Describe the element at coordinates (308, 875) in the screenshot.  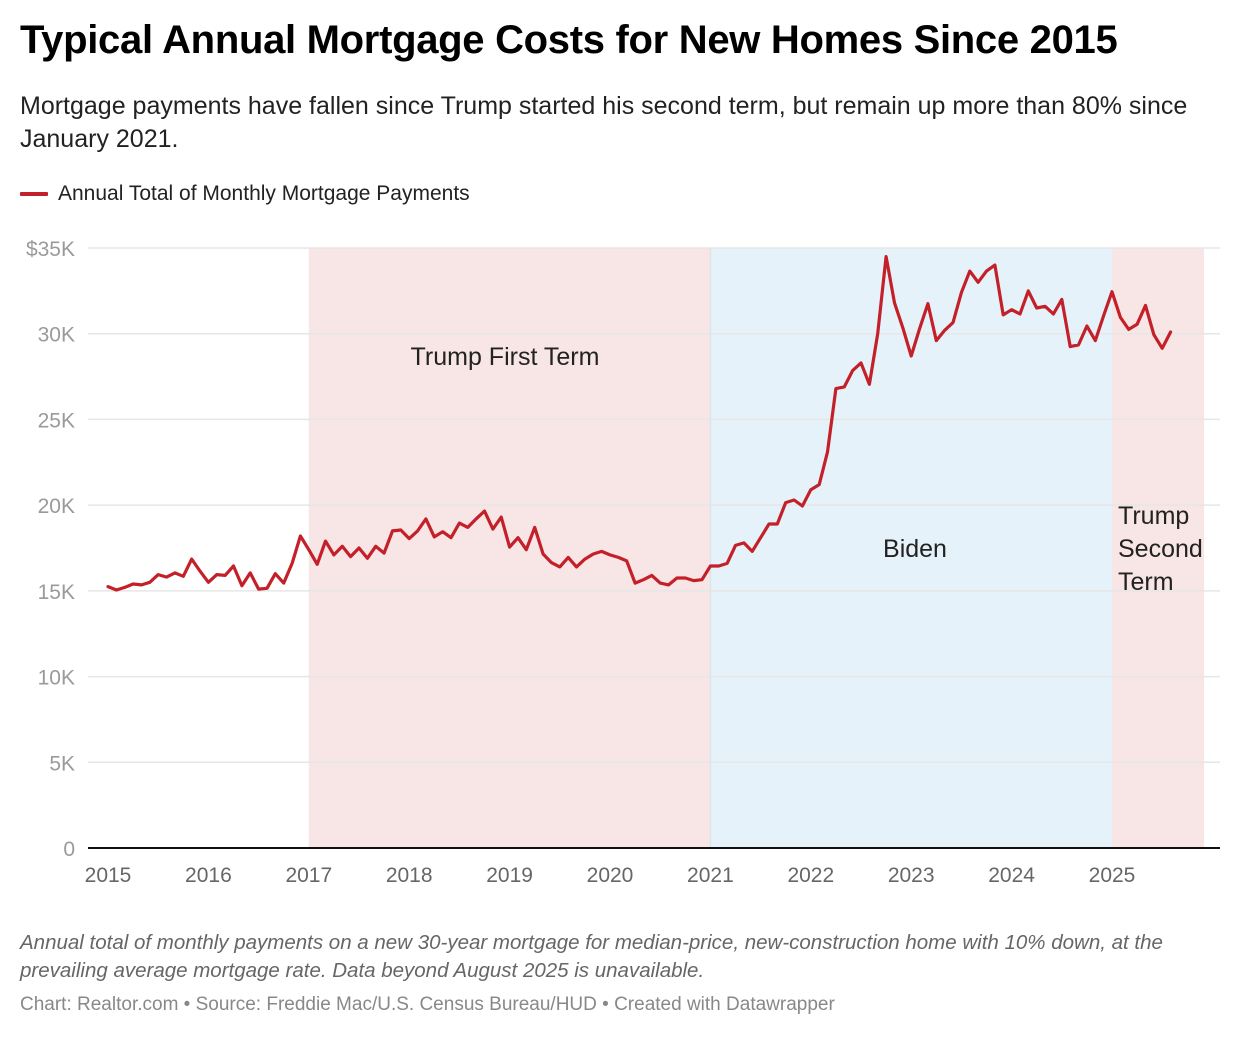
I see `x-tick-label: 2017` at that location.